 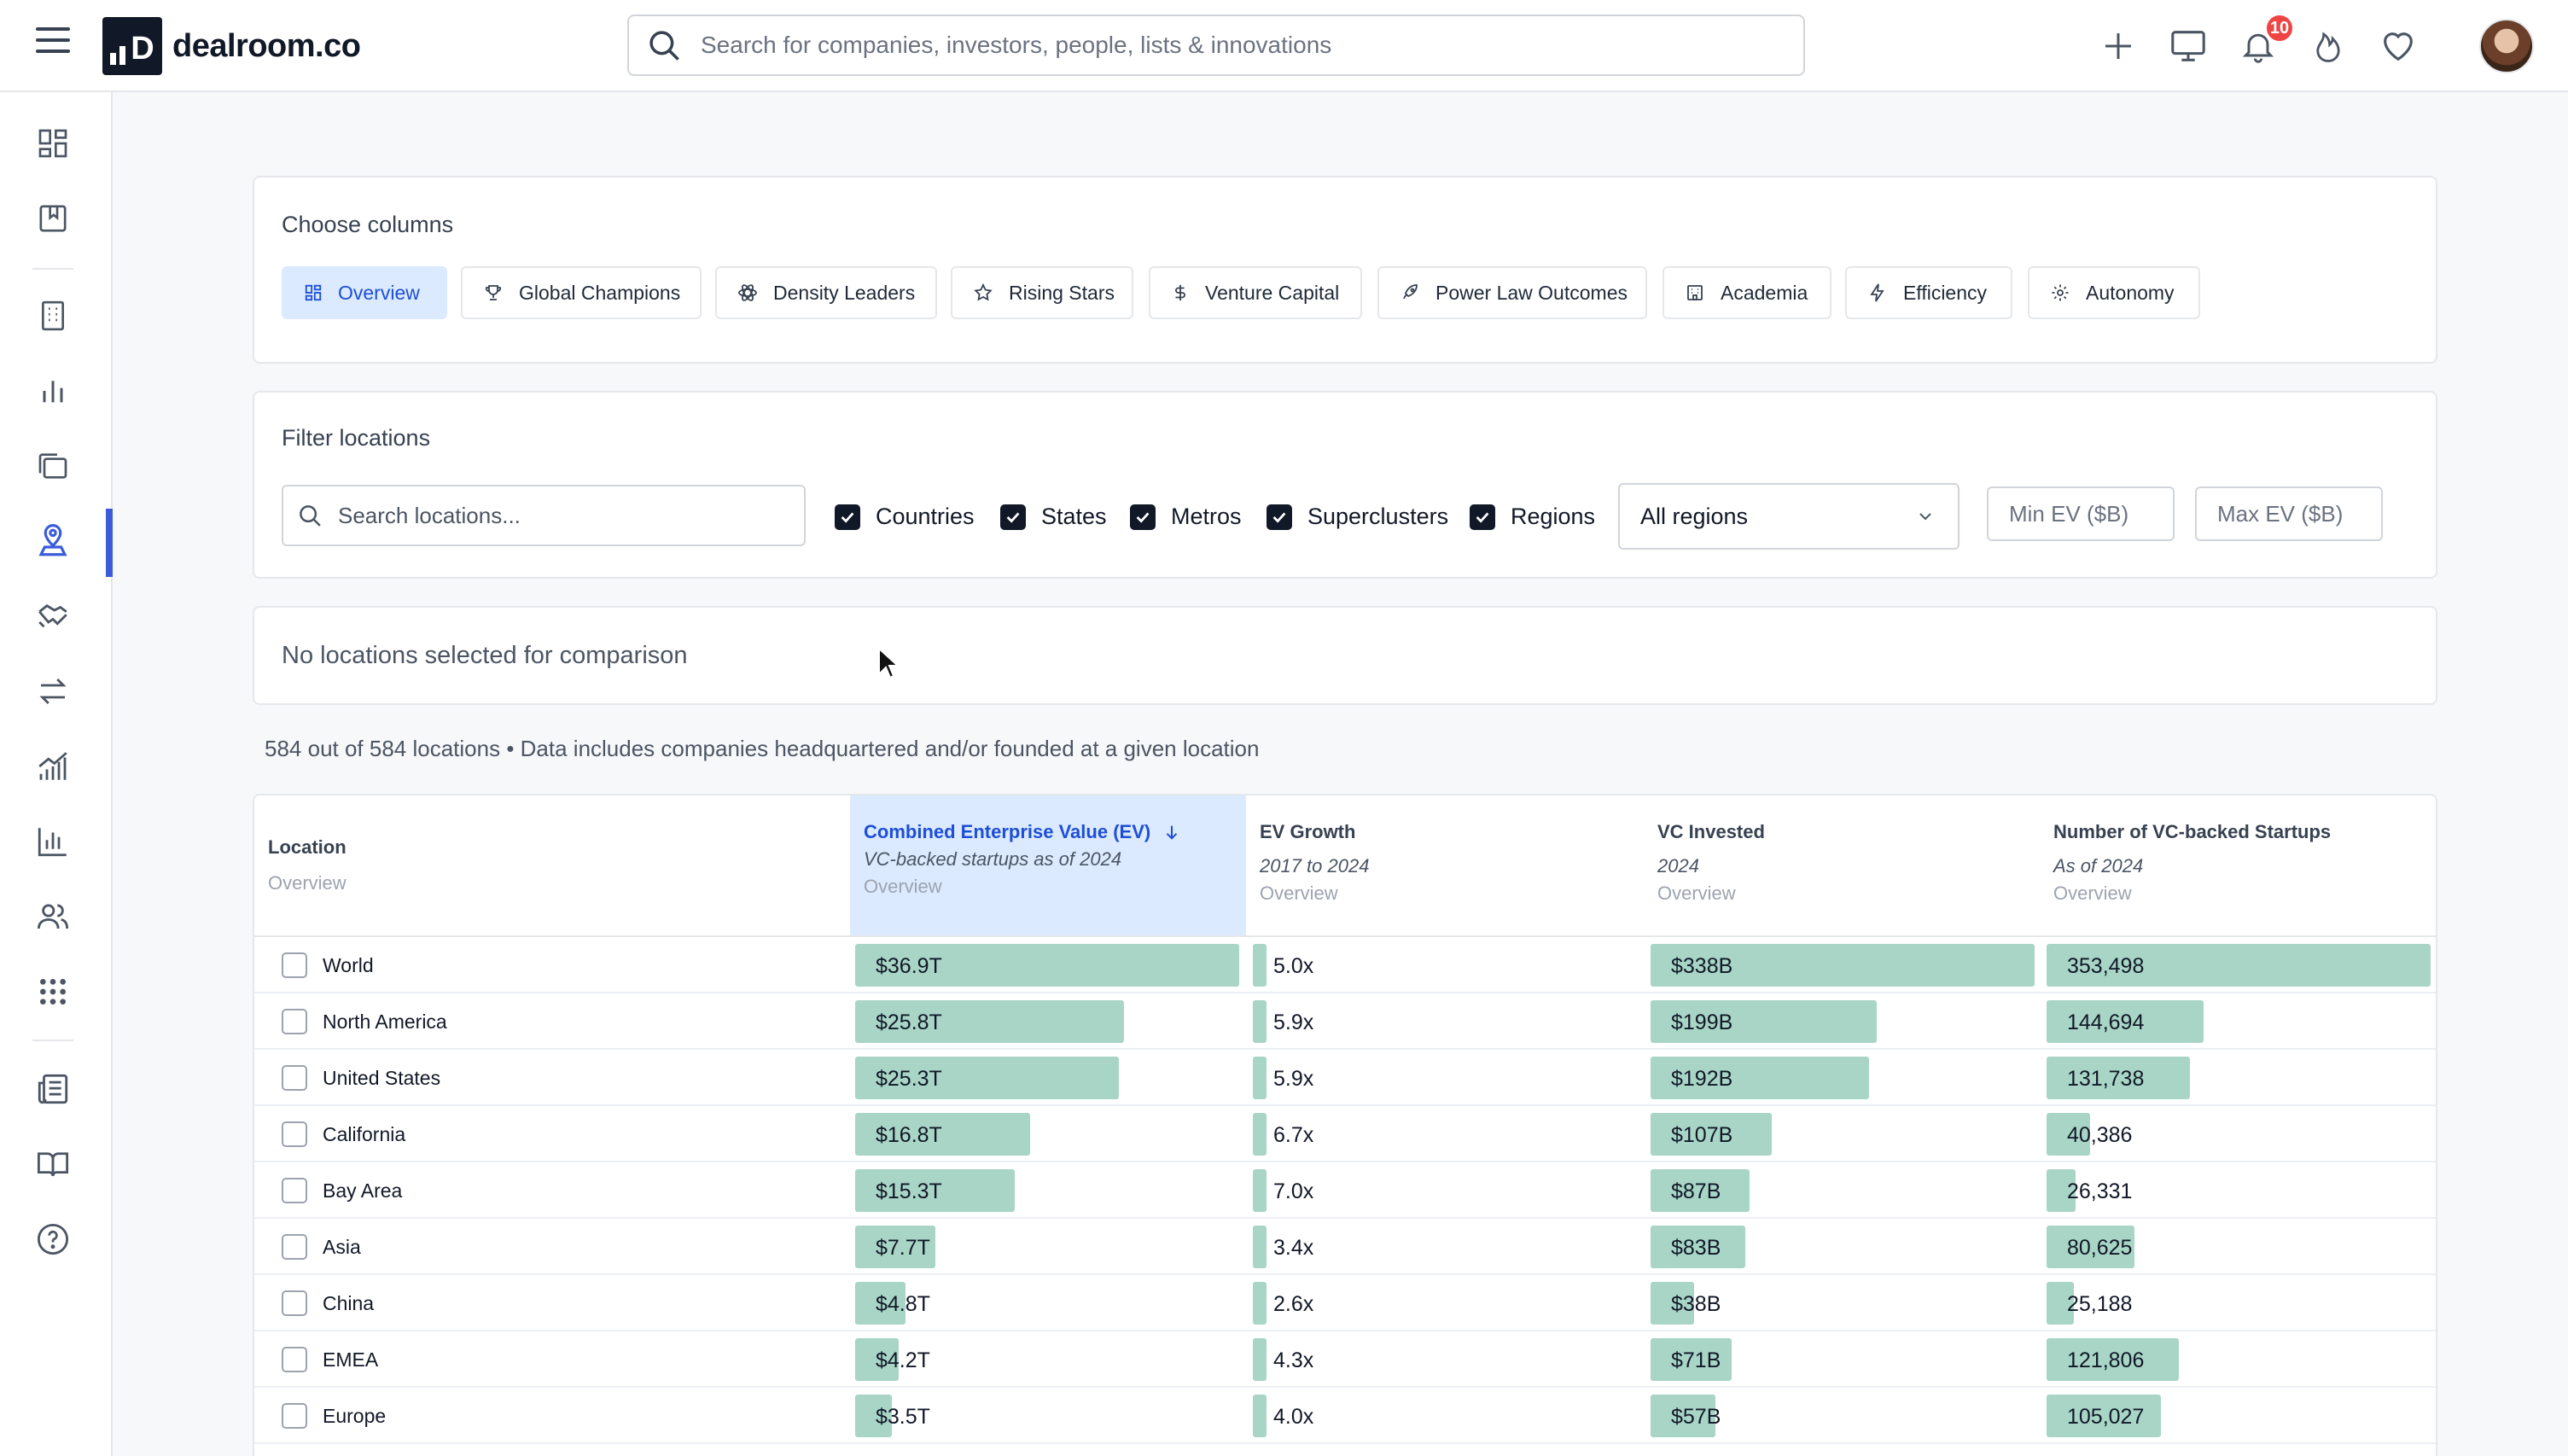 What do you see at coordinates (1047, 1190) in the screenshot?
I see `ev-cell: $15.3T` at bounding box center [1047, 1190].